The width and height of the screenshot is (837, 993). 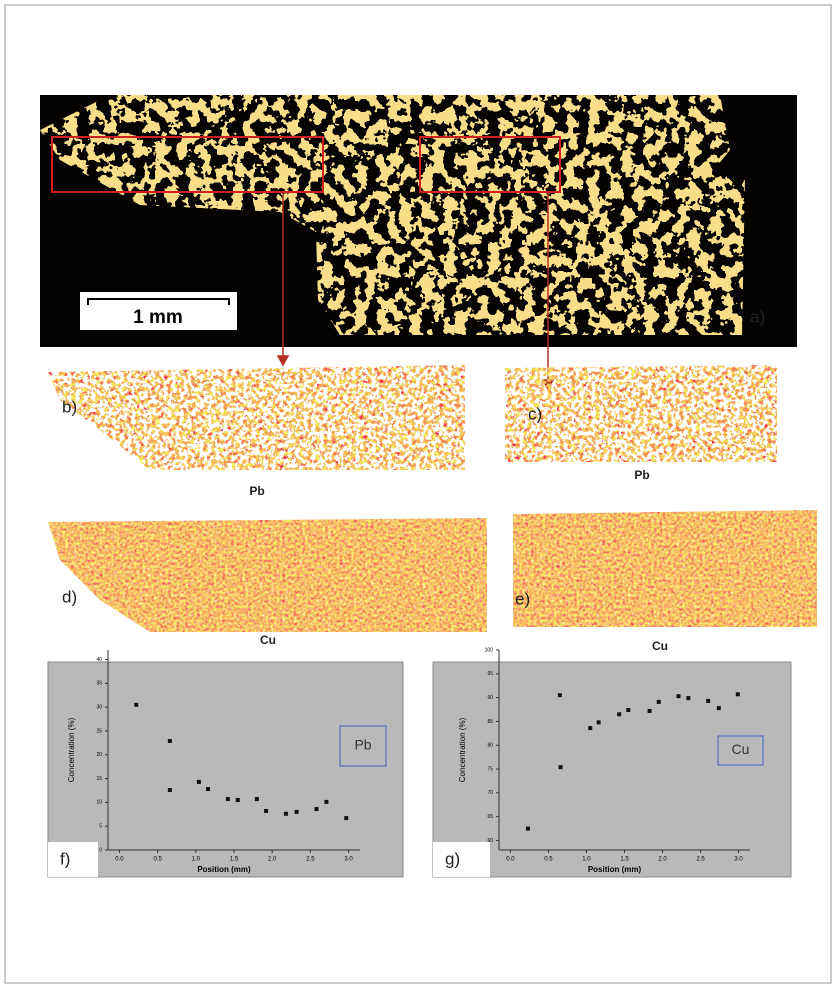 I want to click on scale-bar, so click(x=158, y=301).